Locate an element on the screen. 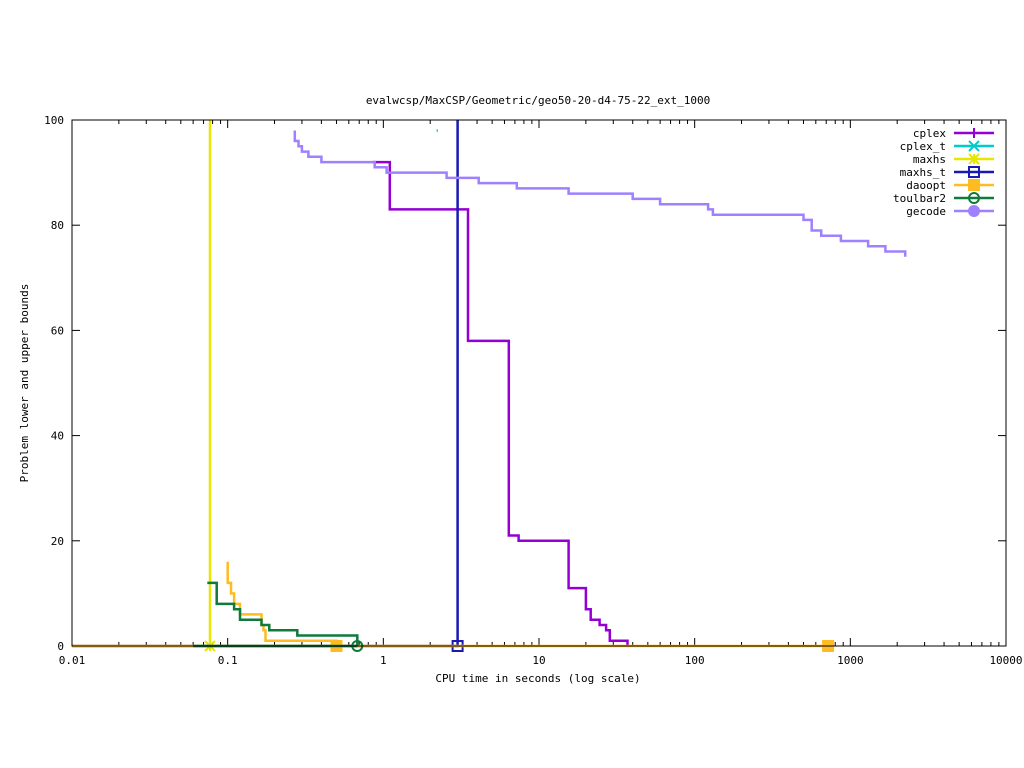 The height and width of the screenshot is (768, 1024). series-line-toulbar2 is located at coordinates (283, 613).